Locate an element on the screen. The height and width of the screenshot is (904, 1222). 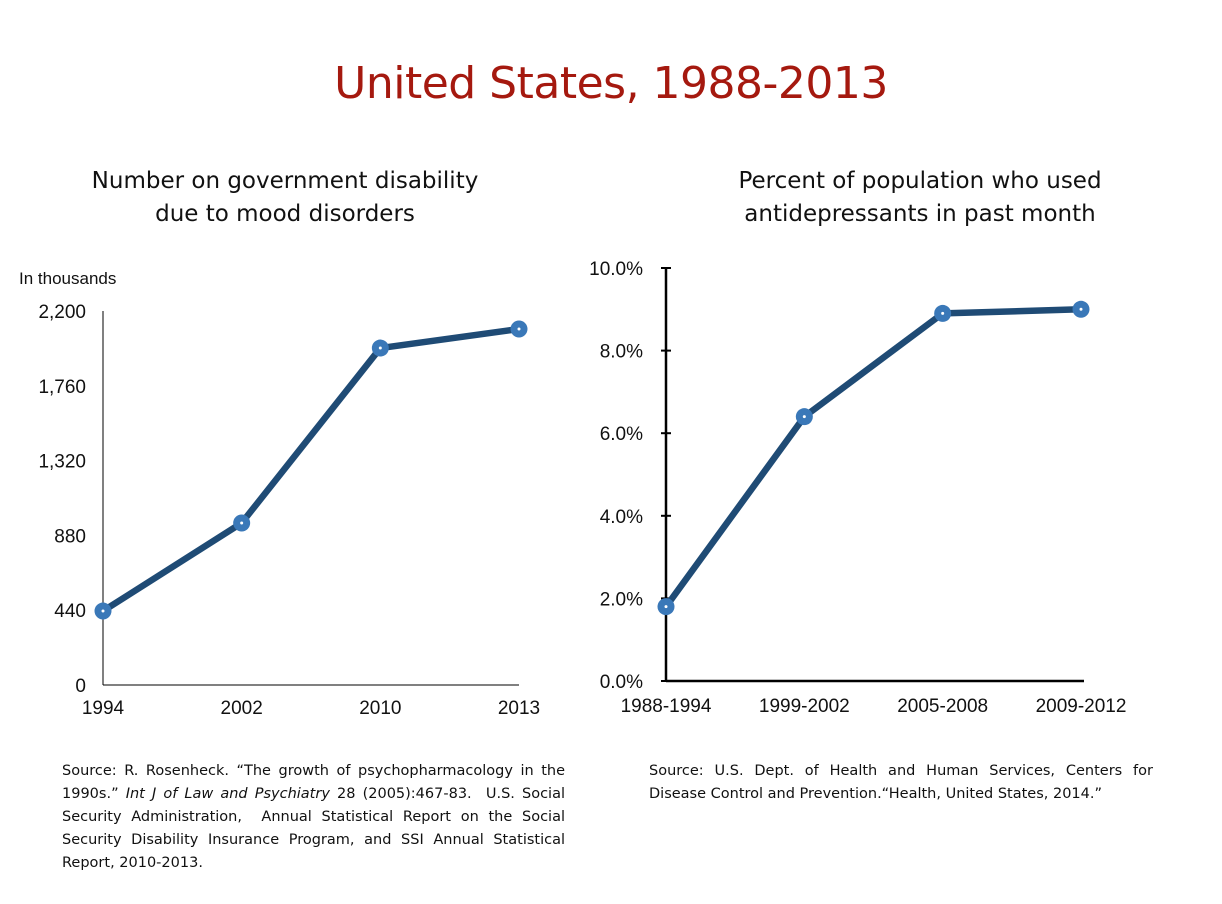
right-y-tick-label: 2.0% is located at coordinates (621, 599).